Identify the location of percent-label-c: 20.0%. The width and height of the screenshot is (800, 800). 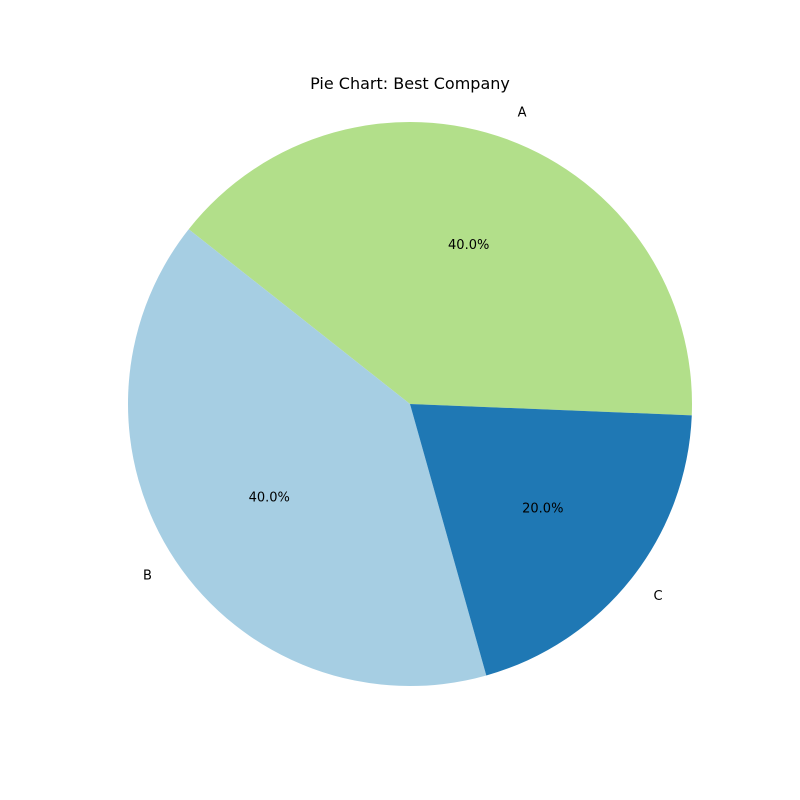
(542, 508).